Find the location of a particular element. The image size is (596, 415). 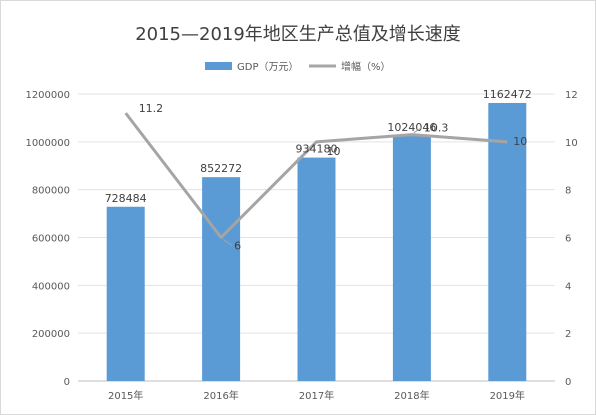

x-axis-tick-label: 2015年 is located at coordinates (125, 395).